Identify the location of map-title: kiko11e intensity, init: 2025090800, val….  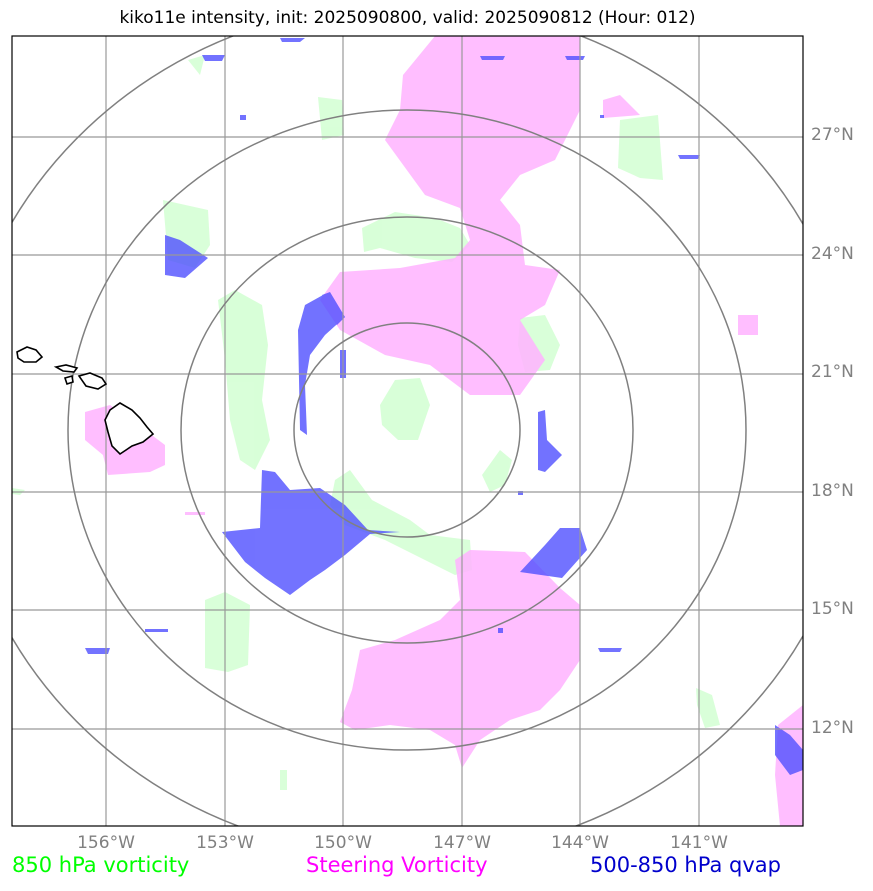
(407, 18).